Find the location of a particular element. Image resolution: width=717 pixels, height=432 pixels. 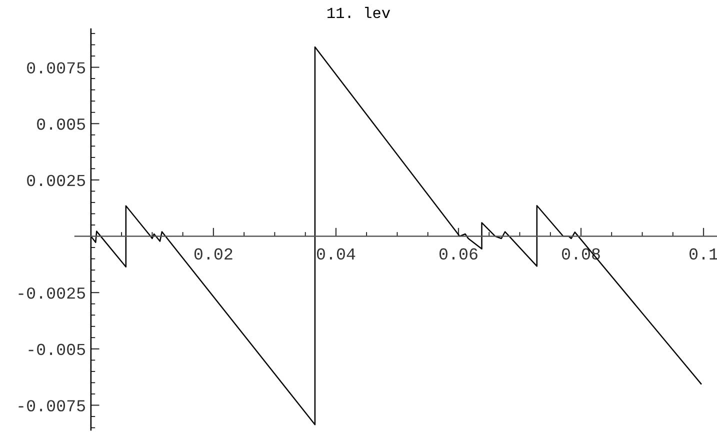

x-tick-label: 0.06 is located at coordinates (458, 254).